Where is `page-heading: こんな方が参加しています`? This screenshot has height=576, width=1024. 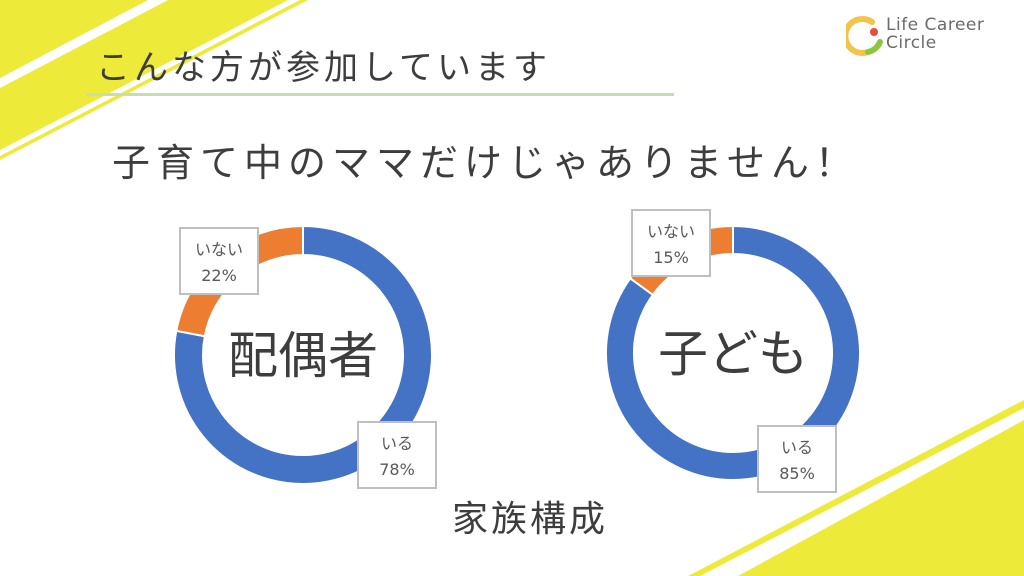 page-heading: こんな方が参加しています is located at coordinates (323, 68).